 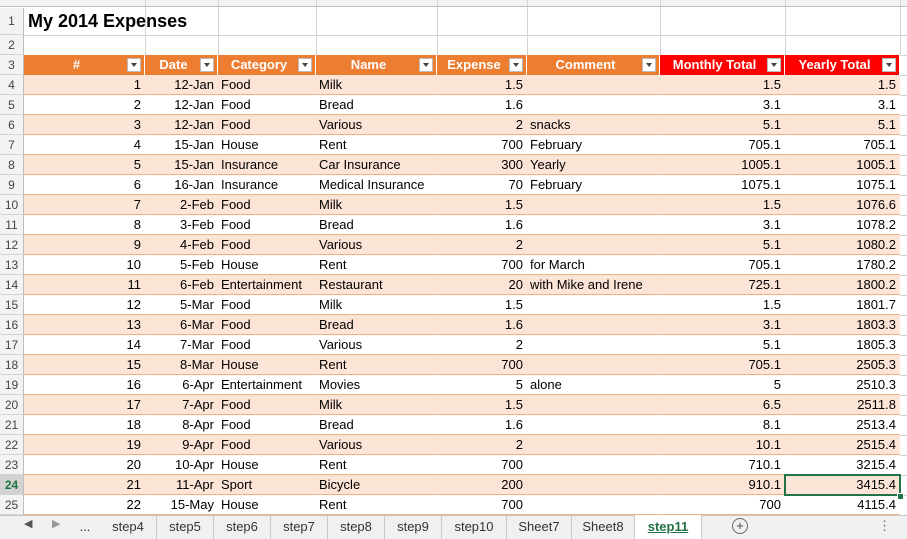 I want to click on tab-menu: ⋮, so click(x=884, y=525).